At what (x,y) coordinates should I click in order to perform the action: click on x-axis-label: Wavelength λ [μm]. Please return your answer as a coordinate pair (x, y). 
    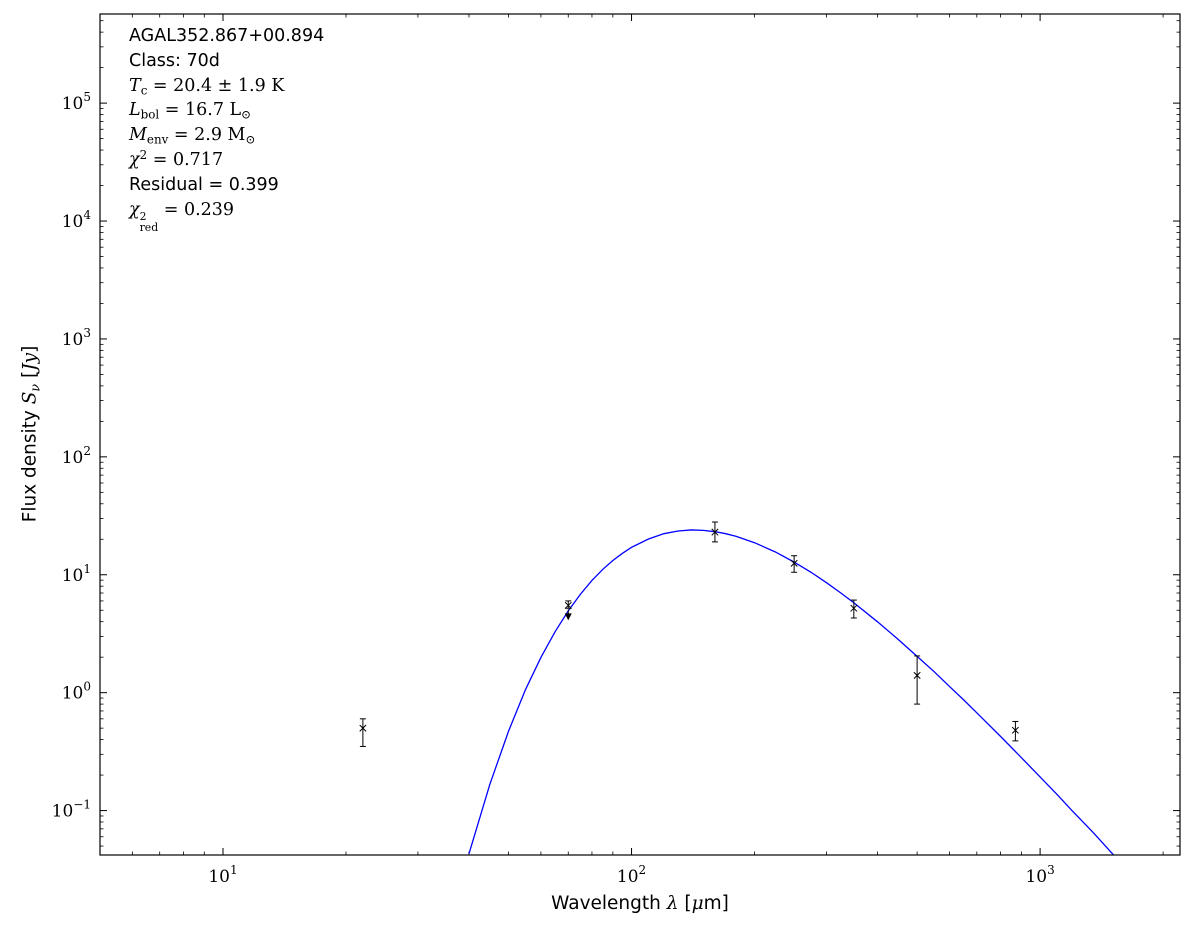
    Looking at the image, I should click on (640, 903).